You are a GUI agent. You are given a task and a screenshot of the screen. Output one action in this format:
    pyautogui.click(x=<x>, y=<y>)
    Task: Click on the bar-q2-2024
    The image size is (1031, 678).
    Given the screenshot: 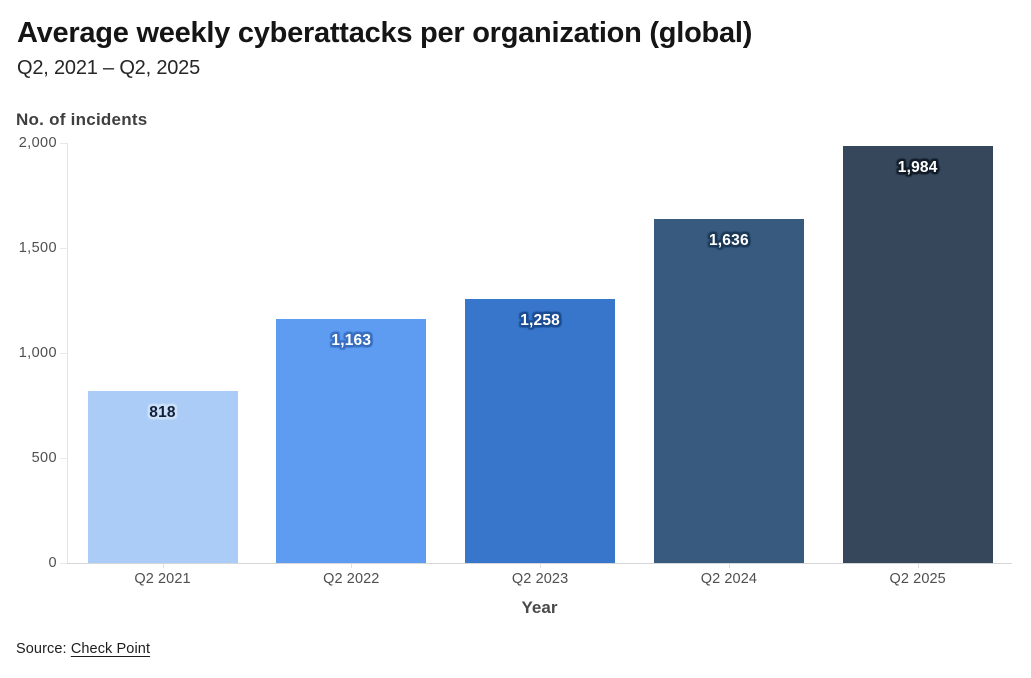 What is the action you would take?
    pyautogui.click(x=728, y=391)
    